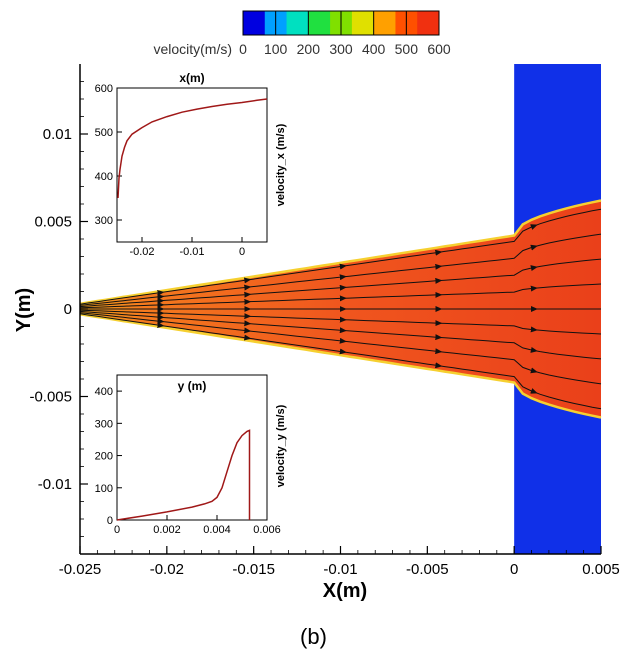 This screenshot has height=658, width=627. Describe the element at coordinates (267, 530) in the screenshot. I see `inset-x-tick-label: 0.006` at that location.